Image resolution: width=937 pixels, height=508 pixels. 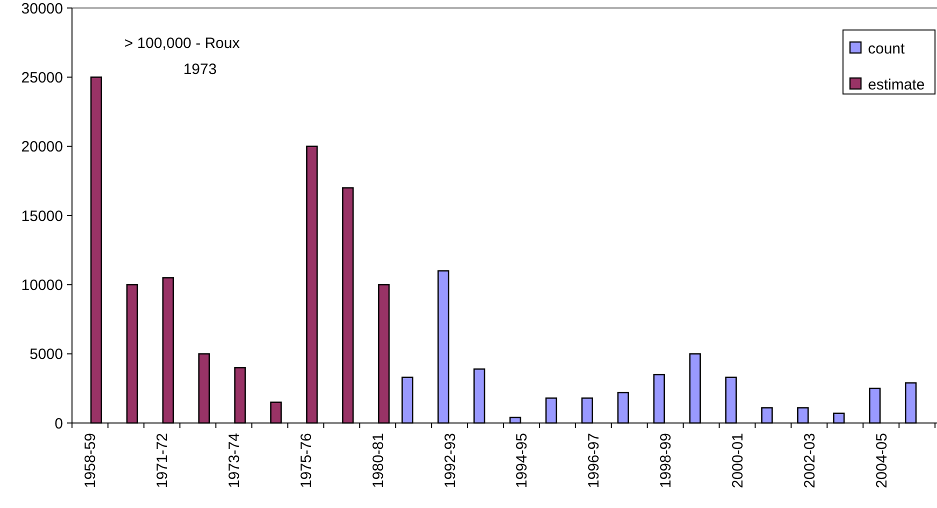 I want to click on x-tick-label: 1992-93, so click(x=450, y=460).